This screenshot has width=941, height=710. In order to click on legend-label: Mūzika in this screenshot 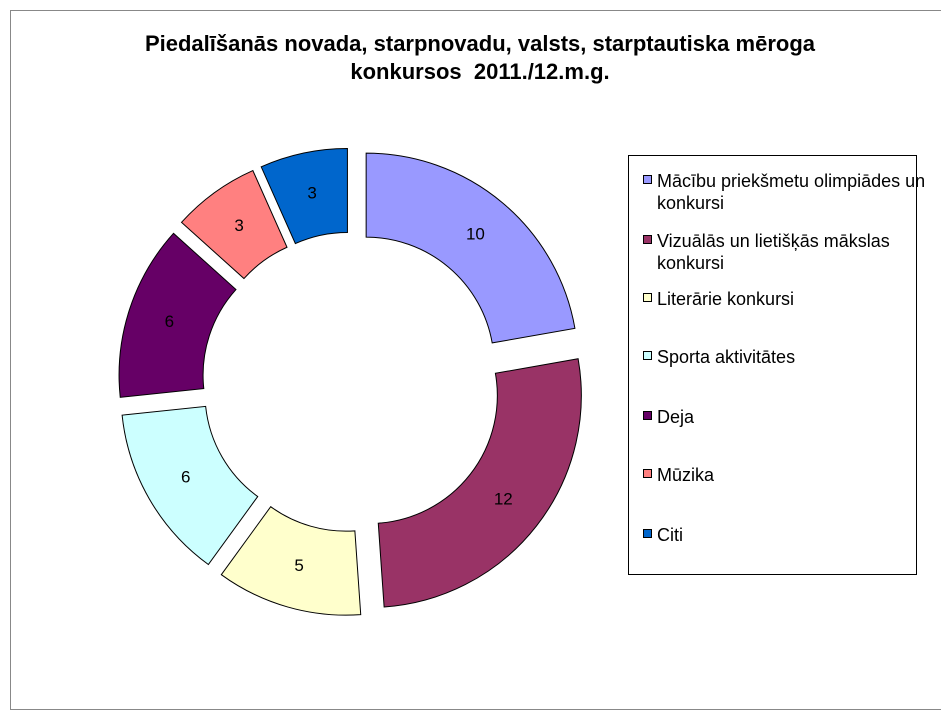, I will do `click(686, 475)`.